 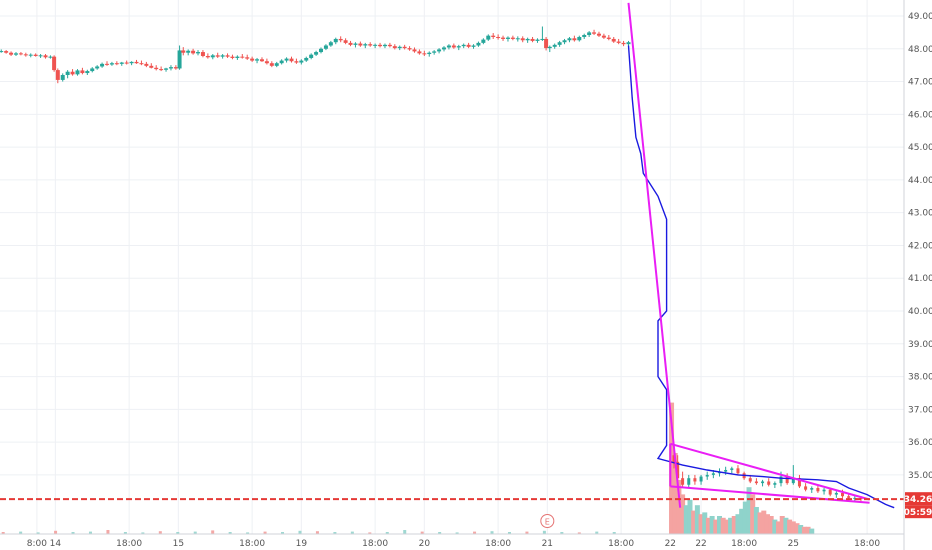 I want to click on earnings-marker, so click(x=547, y=521).